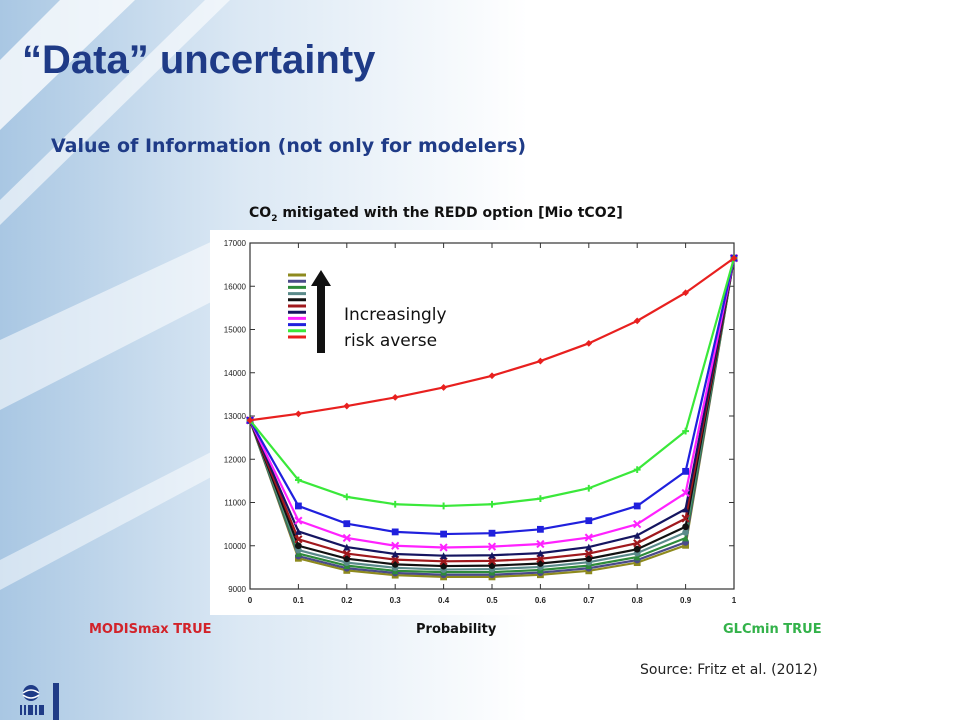 The image size is (960, 720). I want to click on legend-arrow-head, so click(321, 278).